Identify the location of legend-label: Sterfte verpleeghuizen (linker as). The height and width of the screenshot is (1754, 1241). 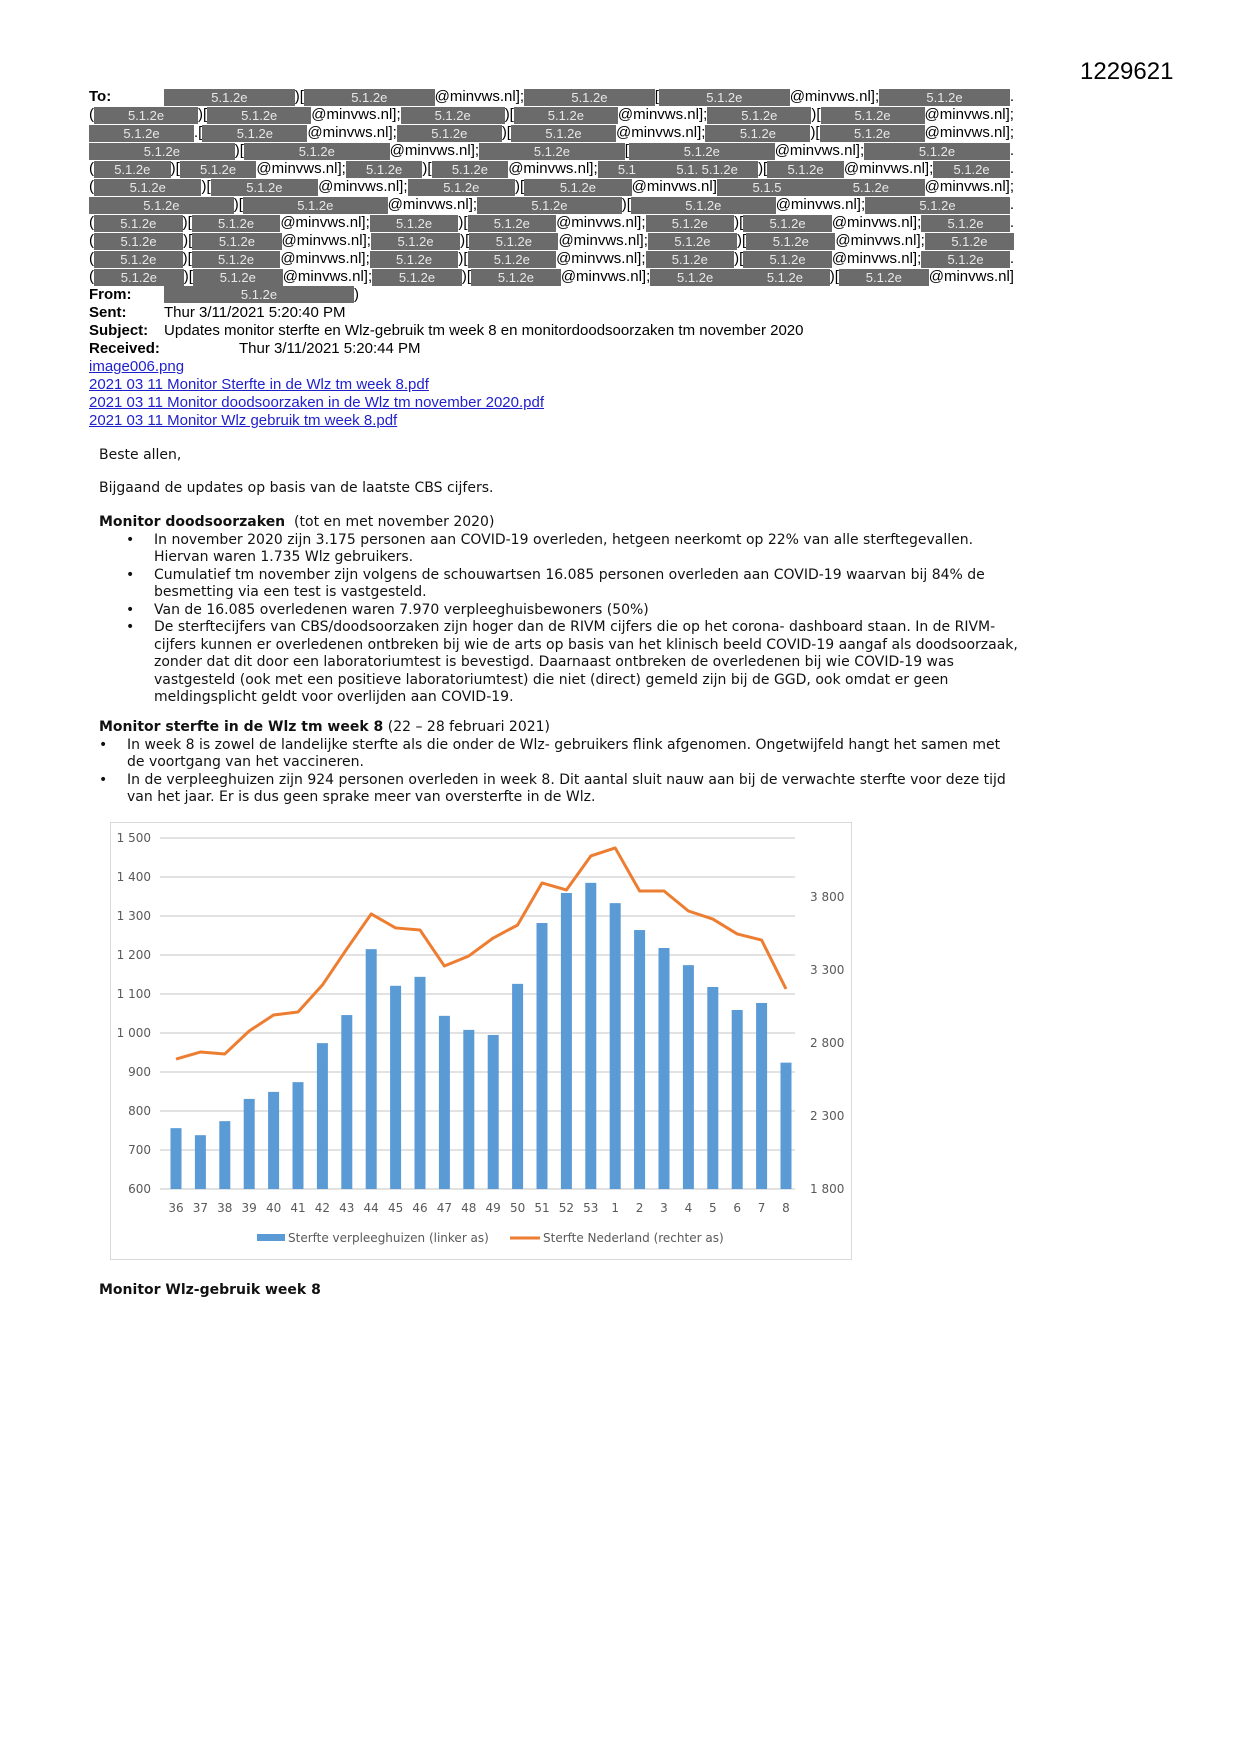
(388, 1238).